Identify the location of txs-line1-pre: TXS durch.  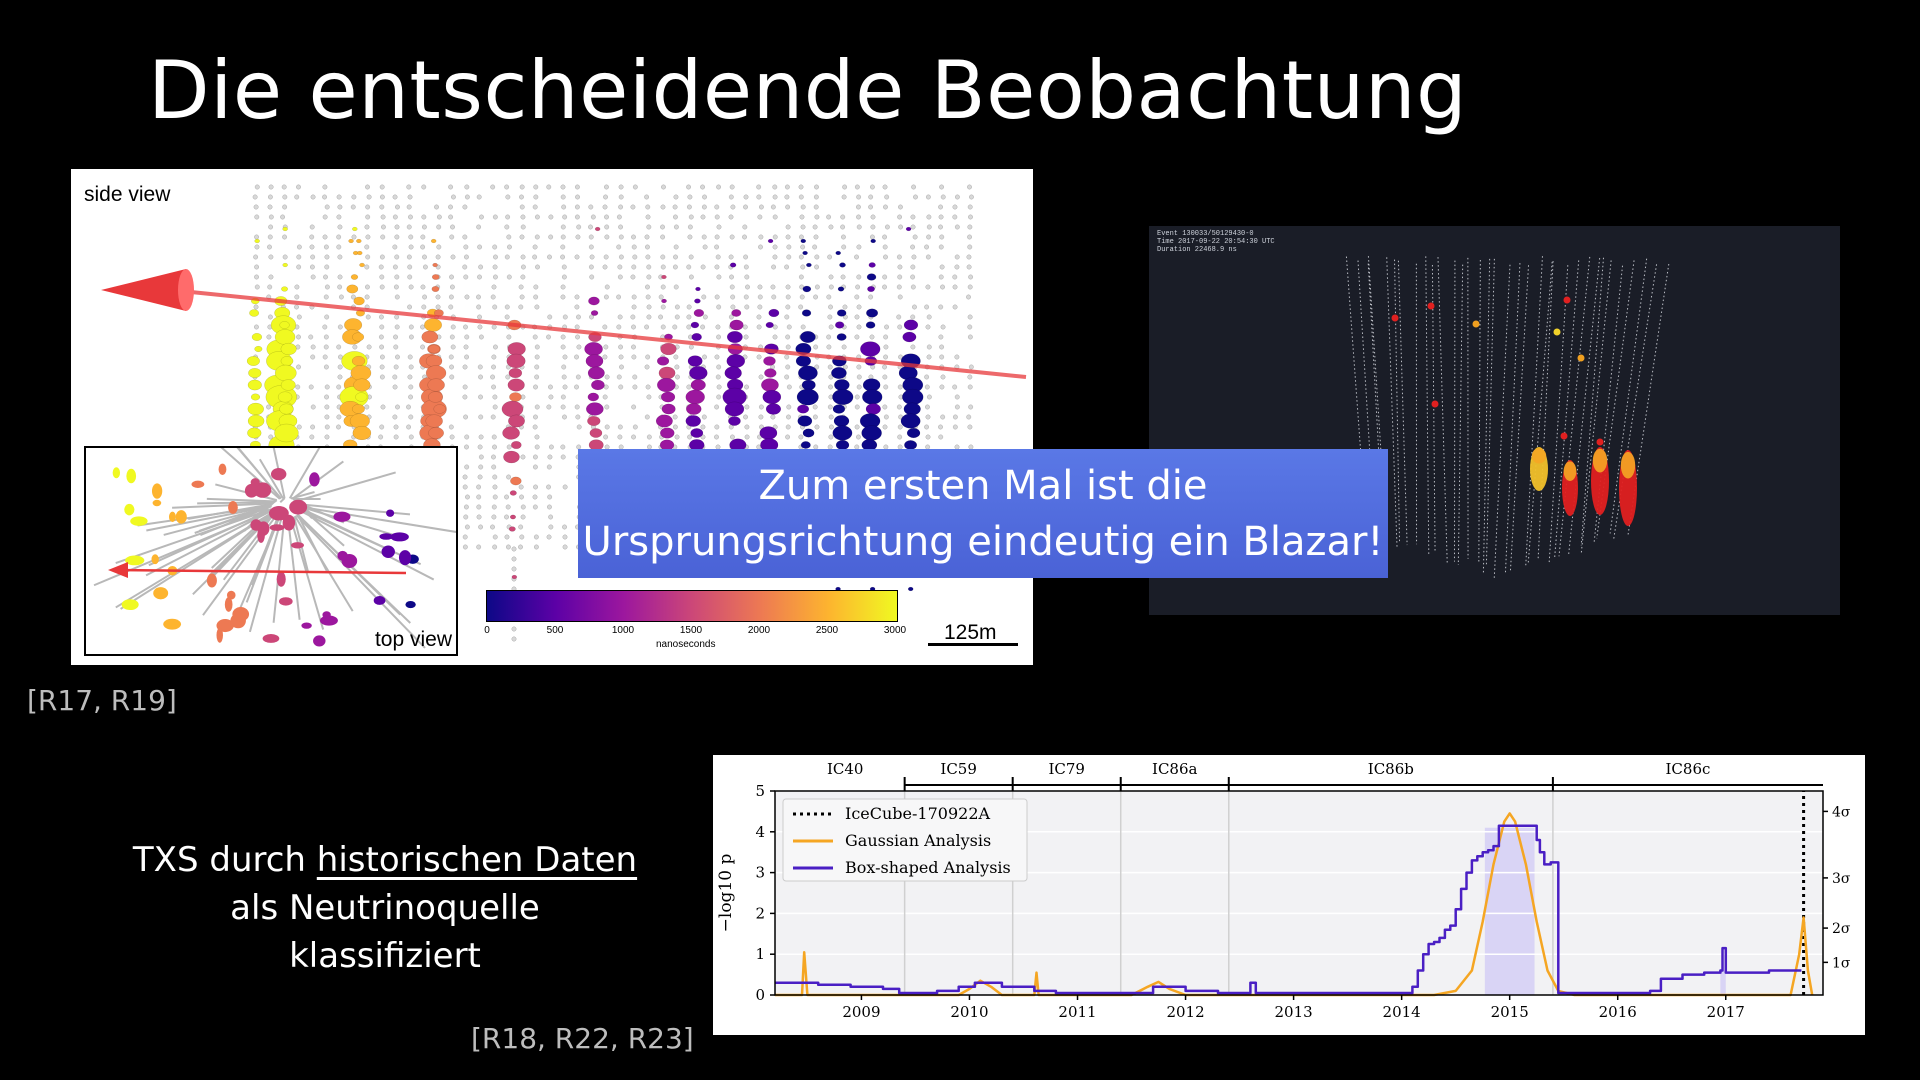
(224, 860).